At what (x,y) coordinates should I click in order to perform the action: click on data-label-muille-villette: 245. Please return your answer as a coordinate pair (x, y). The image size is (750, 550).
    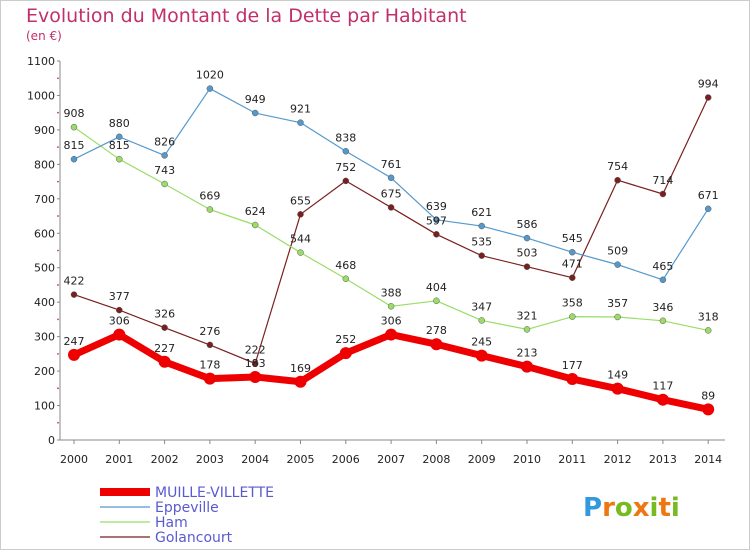
    Looking at the image, I should click on (481, 342).